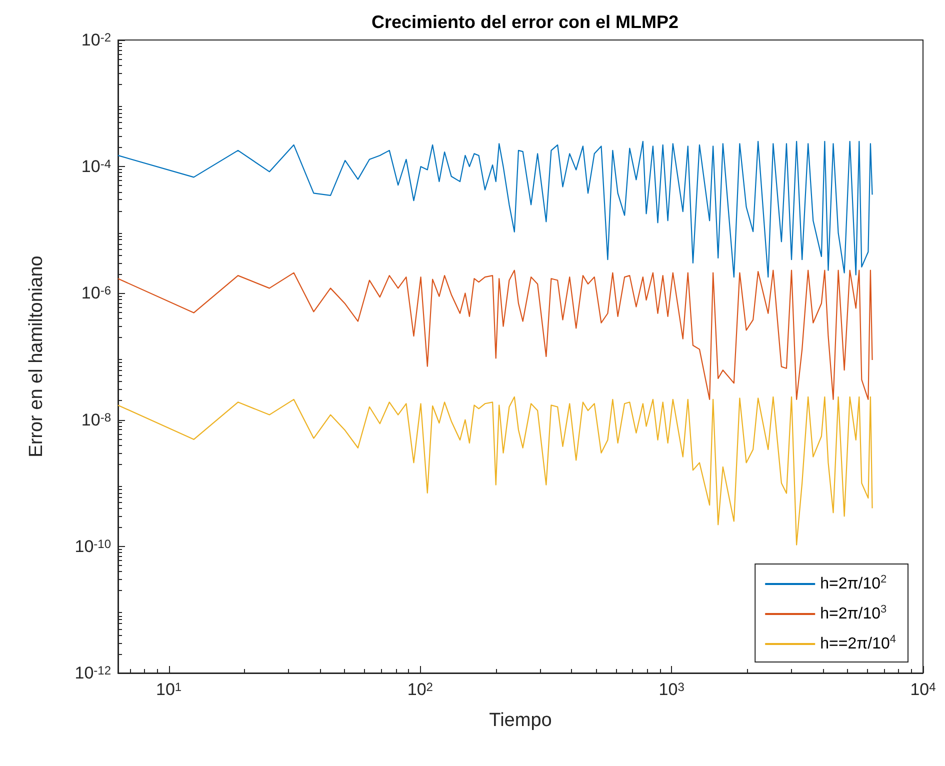  I want to click on chart-title: Crecimiento del error con el MLMP2, so click(525, 22).